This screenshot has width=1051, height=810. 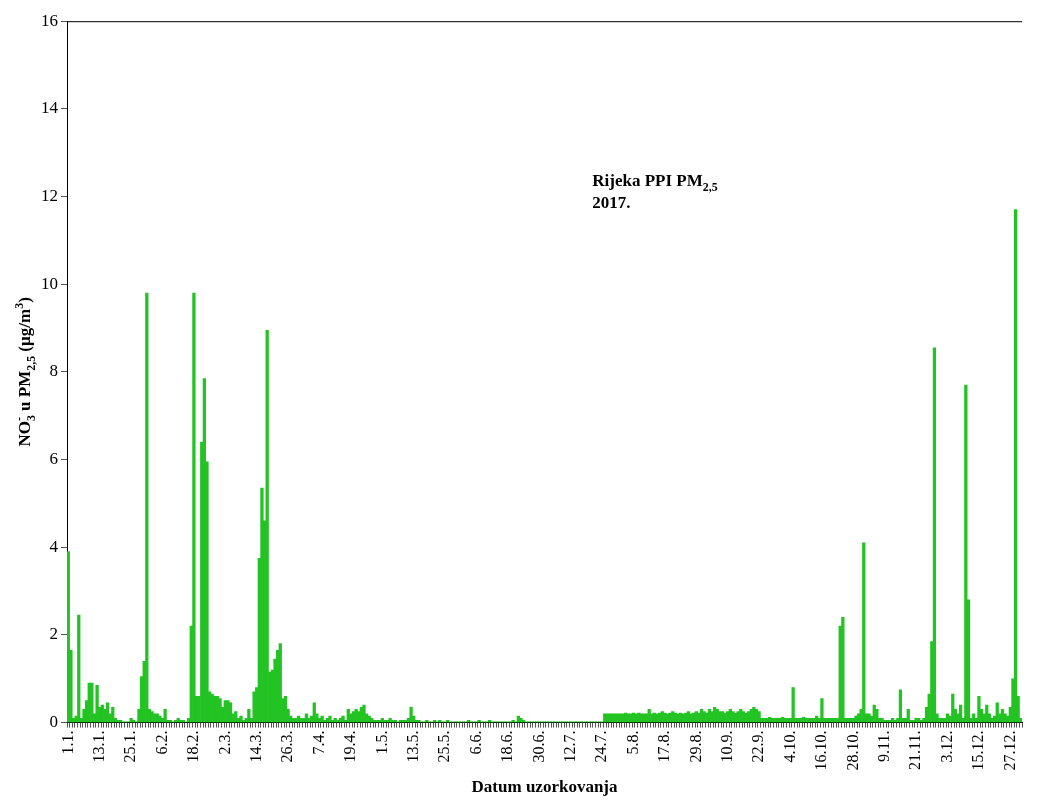 I want to click on x-tick-label: 6.2., so click(x=161, y=742).